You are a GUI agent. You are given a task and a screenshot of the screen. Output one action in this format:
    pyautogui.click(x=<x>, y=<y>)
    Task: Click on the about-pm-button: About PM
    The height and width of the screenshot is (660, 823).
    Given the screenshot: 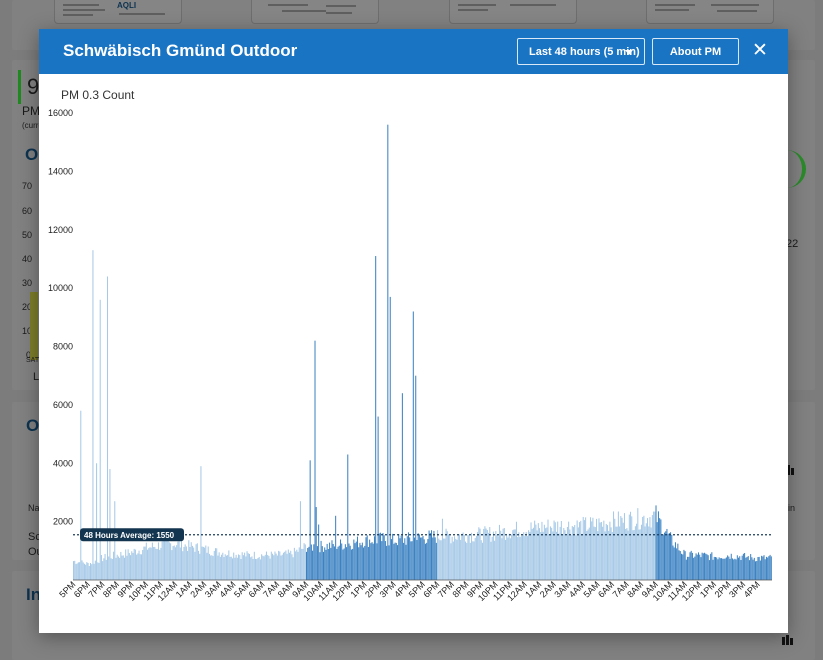 What is the action you would take?
    pyautogui.click(x=695, y=51)
    